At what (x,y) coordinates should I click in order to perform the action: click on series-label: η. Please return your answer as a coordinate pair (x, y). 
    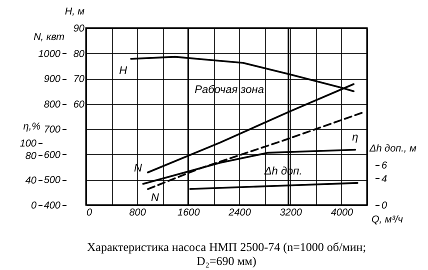
    Looking at the image, I should click on (355, 138).